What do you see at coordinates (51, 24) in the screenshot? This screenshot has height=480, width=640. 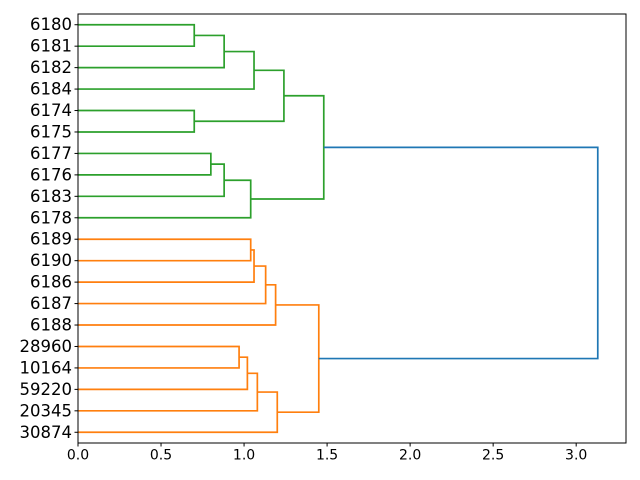 I see `leaf-label-6180: 6180` at bounding box center [51, 24].